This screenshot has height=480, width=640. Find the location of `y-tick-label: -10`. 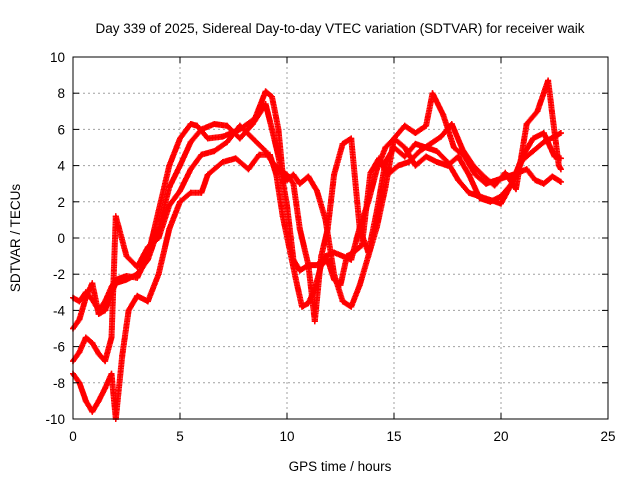

y-tick-label: -10 is located at coordinates (55, 419).